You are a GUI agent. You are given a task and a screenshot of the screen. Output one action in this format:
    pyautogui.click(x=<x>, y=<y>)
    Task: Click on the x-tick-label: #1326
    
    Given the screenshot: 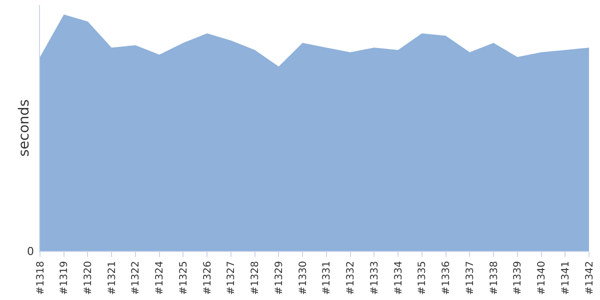 What is the action you would take?
    pyautogui.click(x=208, y=278)
    